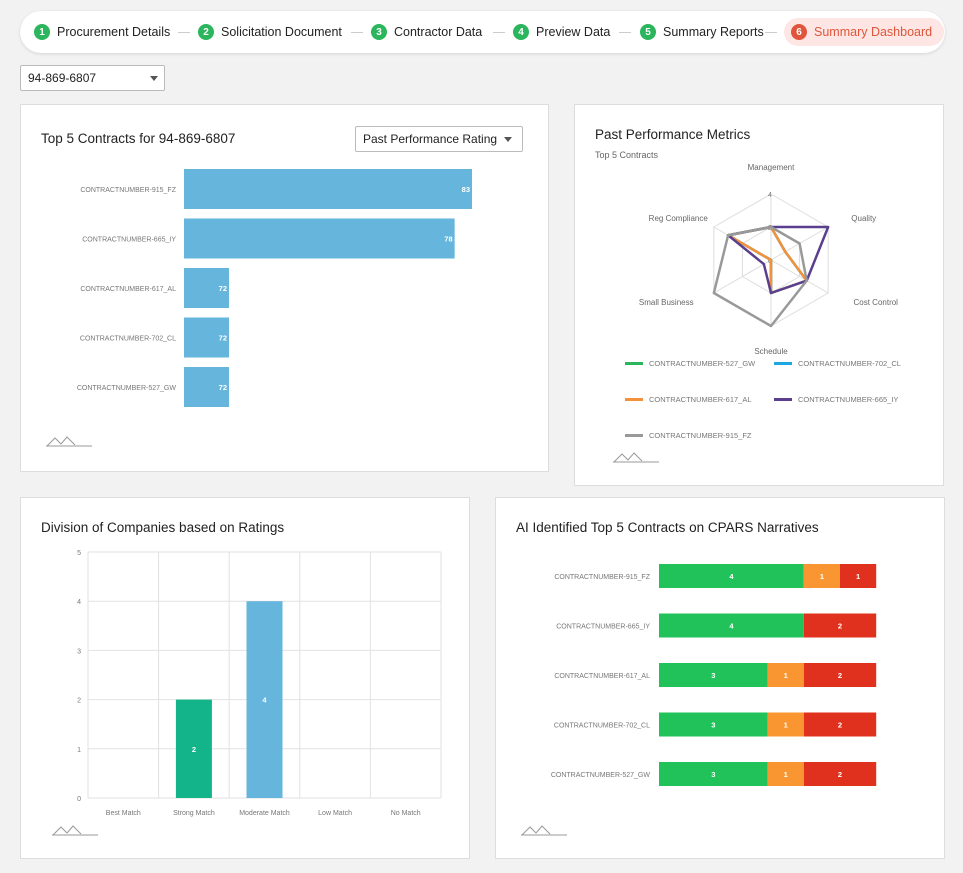  Describe the element at coordinates (335, 813) in the screenshot. I see `x-tick-label: Low Match` at that location.